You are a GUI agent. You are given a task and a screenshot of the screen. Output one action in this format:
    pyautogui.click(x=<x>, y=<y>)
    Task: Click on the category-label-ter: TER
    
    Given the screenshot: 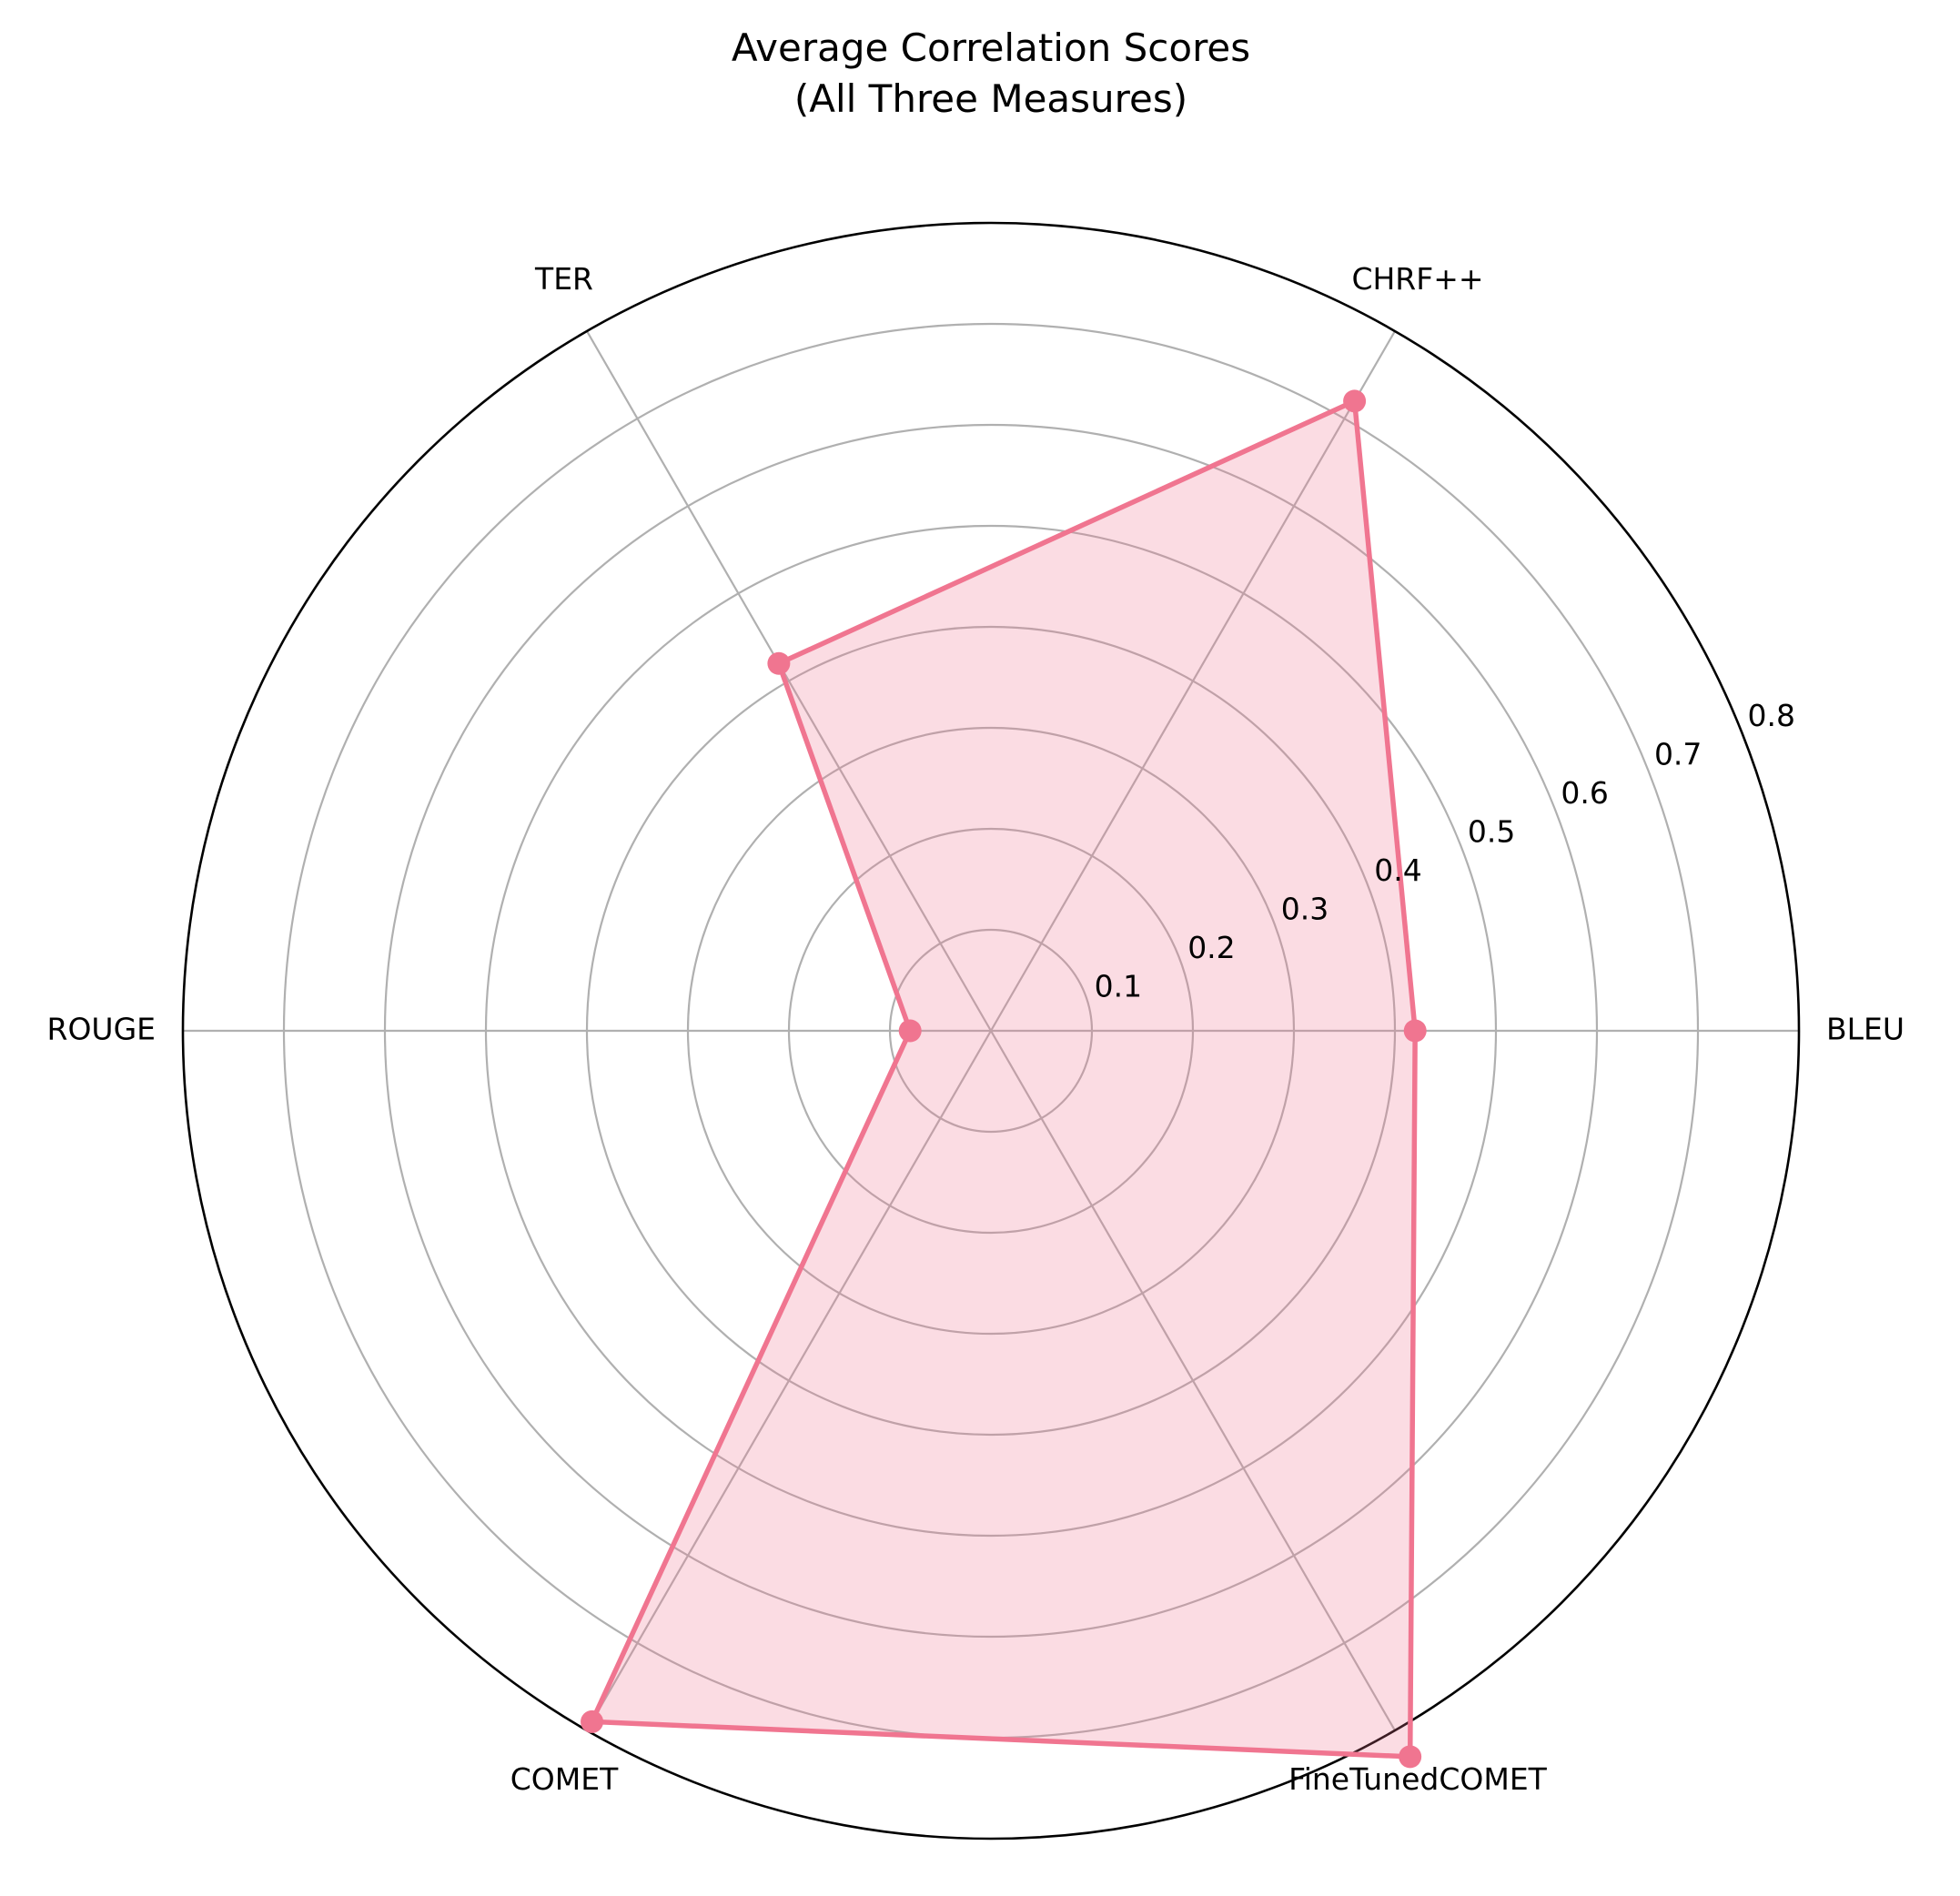 What is the action you would take?
    pyautogui.click(x=563, y=279)
    